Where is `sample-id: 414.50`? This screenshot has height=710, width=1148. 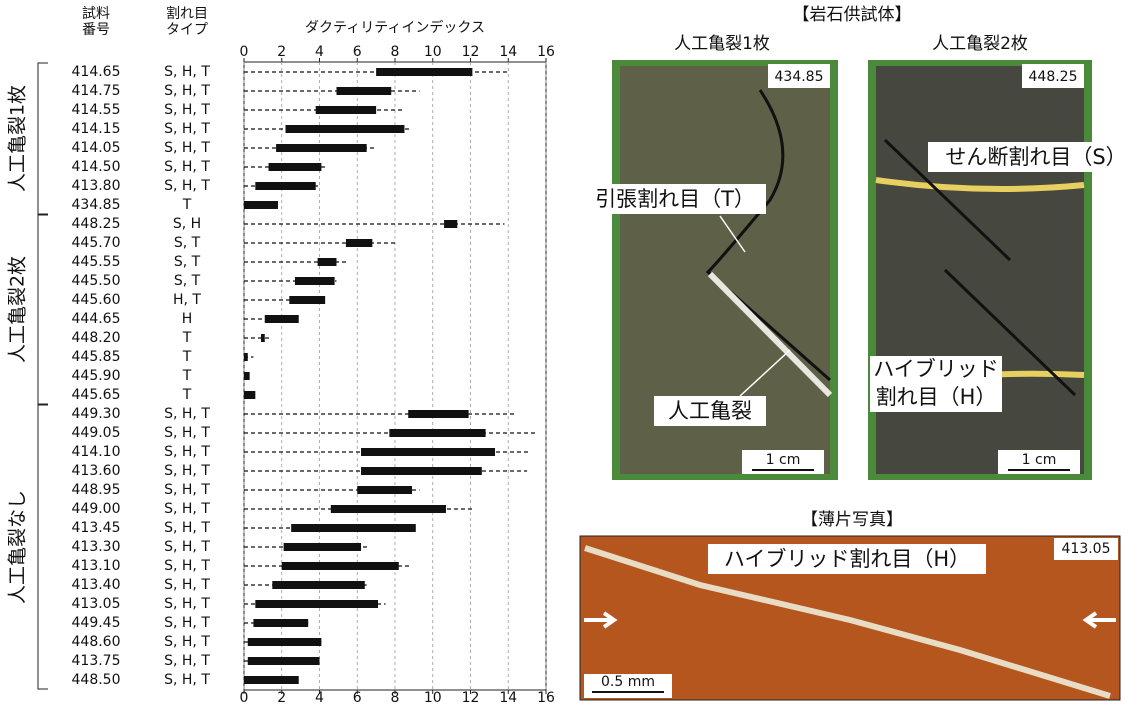 sample-id: 414.50 is located at coordinates (96, 167).